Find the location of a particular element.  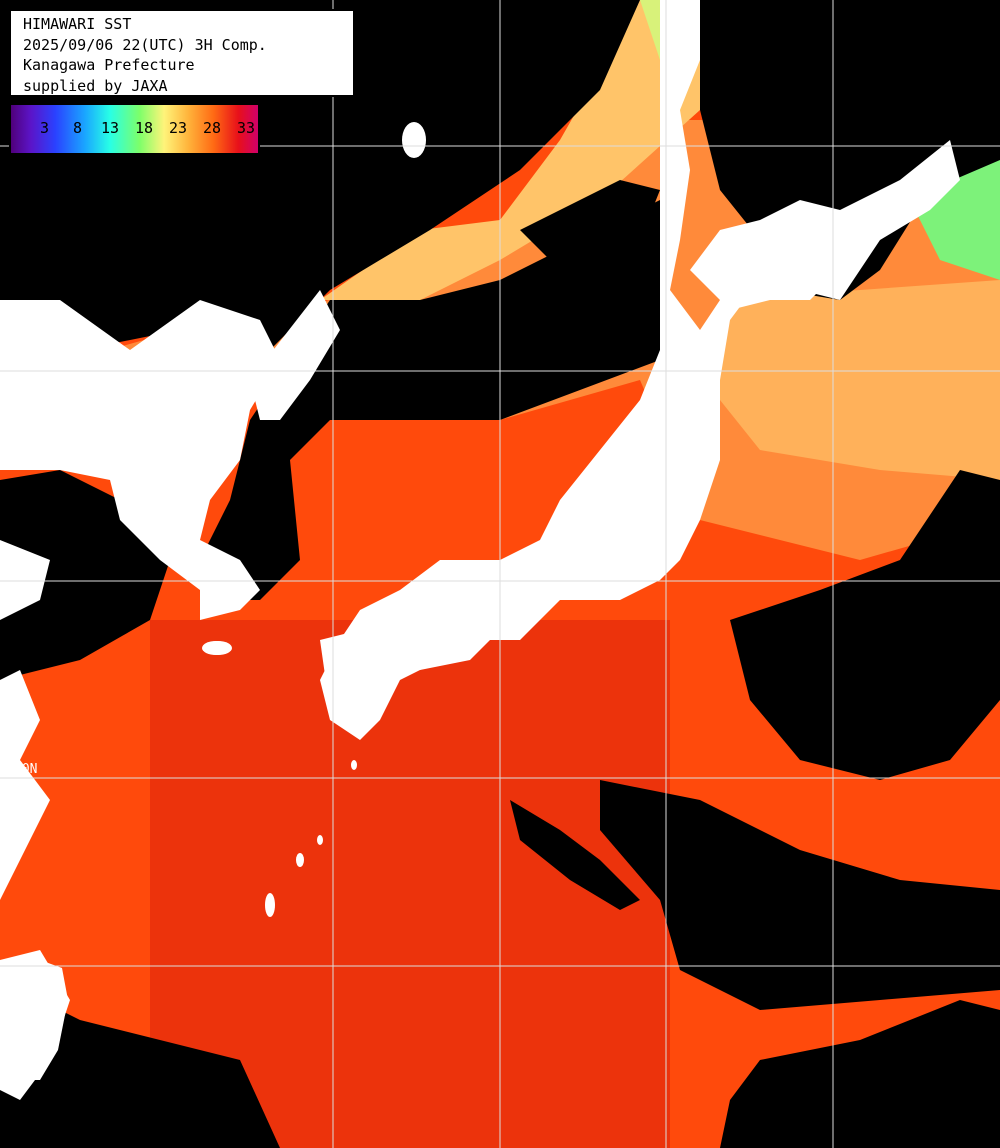

title-line-supplier: supplied by JAXA is located at coordinates (95, 85).